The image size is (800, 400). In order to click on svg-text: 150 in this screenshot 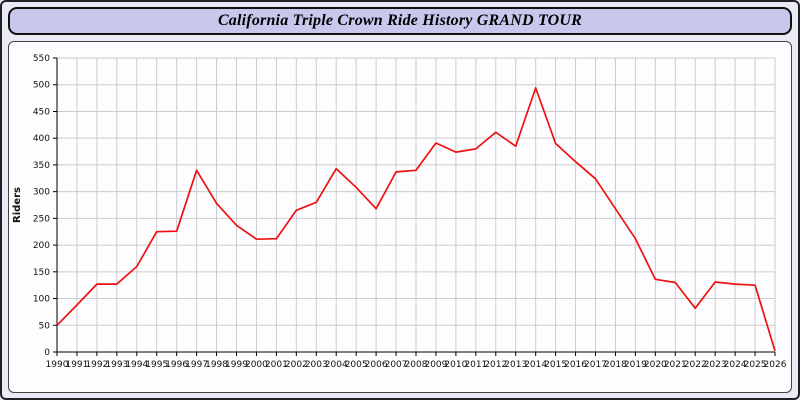, I will do `click(41, 273)`.